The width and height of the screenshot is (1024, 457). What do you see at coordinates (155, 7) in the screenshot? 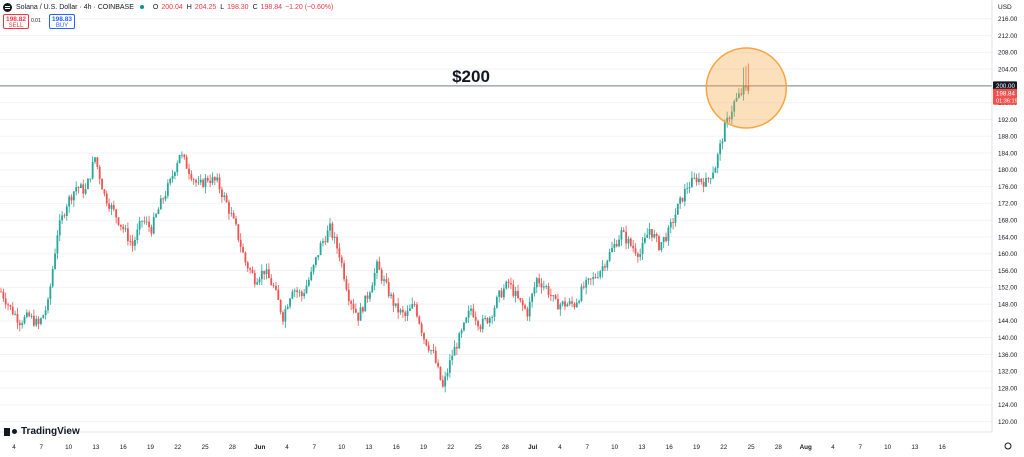
I see `open-label: O` at bounding box center [155, 7].